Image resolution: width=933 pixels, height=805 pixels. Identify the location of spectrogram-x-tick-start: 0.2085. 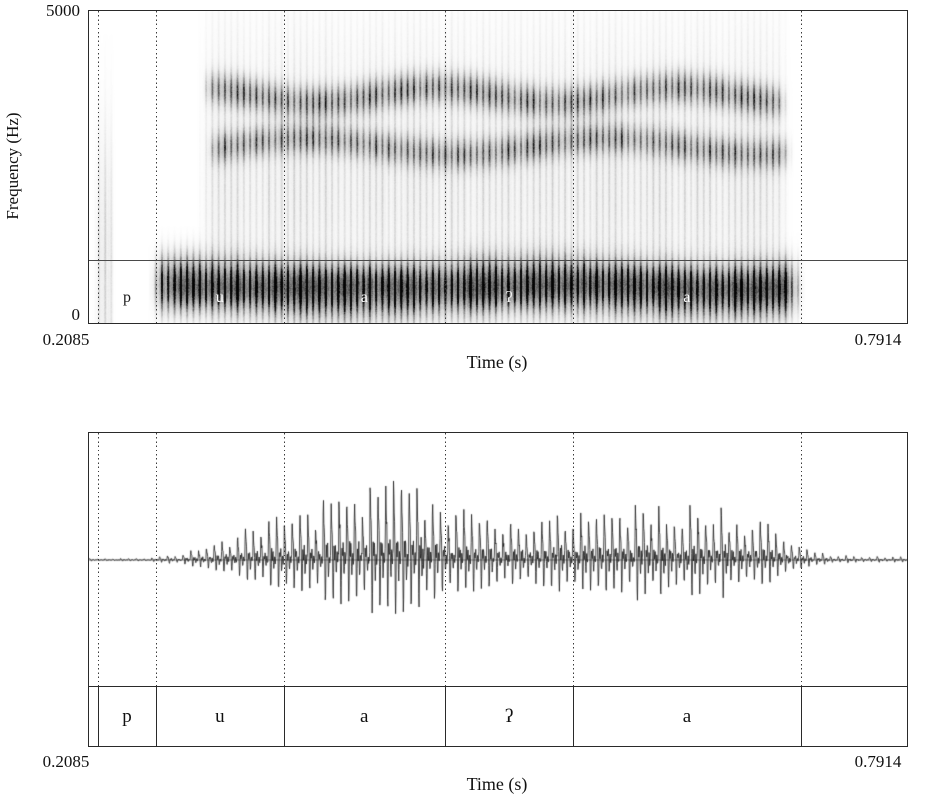
(66, 339).